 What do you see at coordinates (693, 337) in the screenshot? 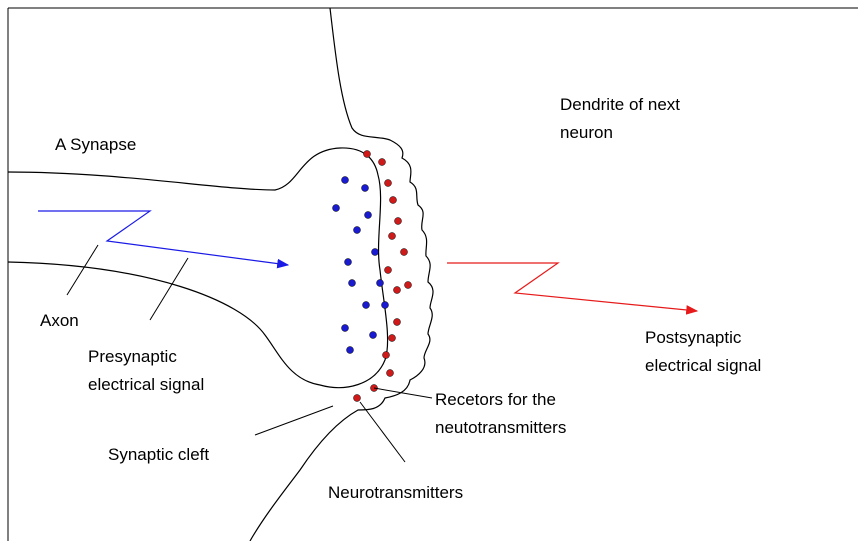
I see `label: Postsynaptic` at bounding box center [693, 337].